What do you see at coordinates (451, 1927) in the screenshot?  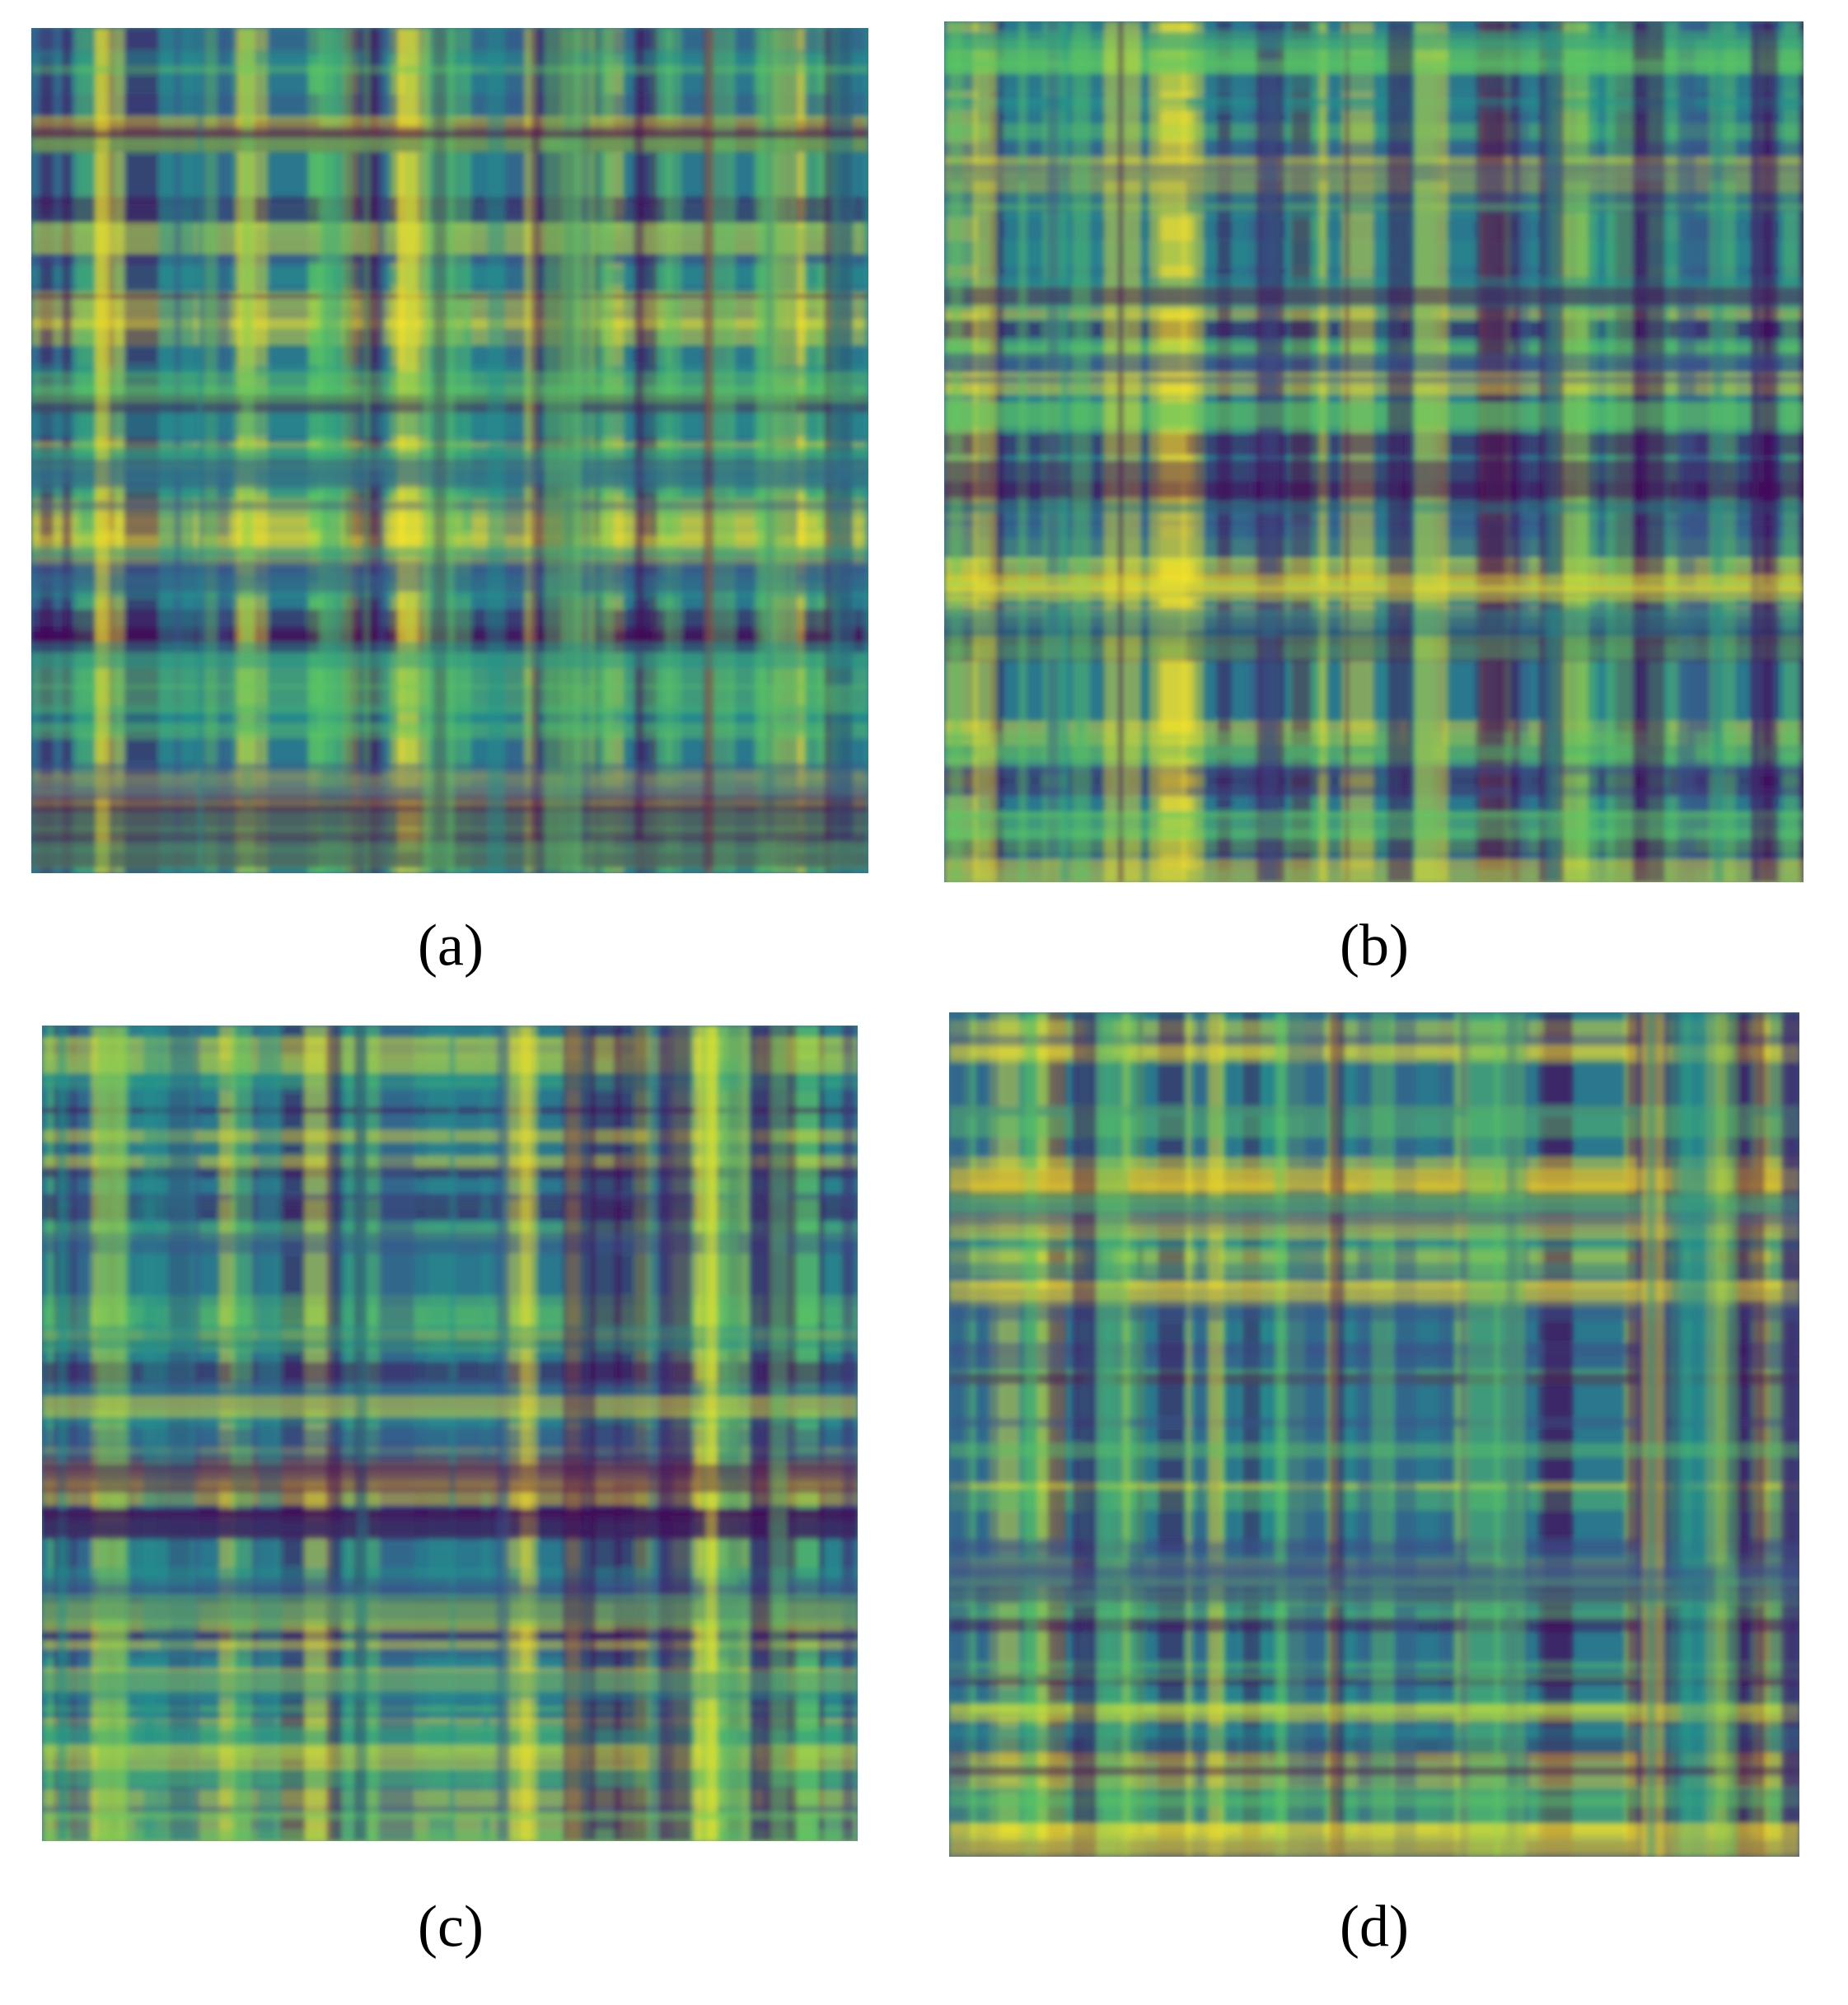 I see `panel-label: (c)` at bounding box center [451, 1927].